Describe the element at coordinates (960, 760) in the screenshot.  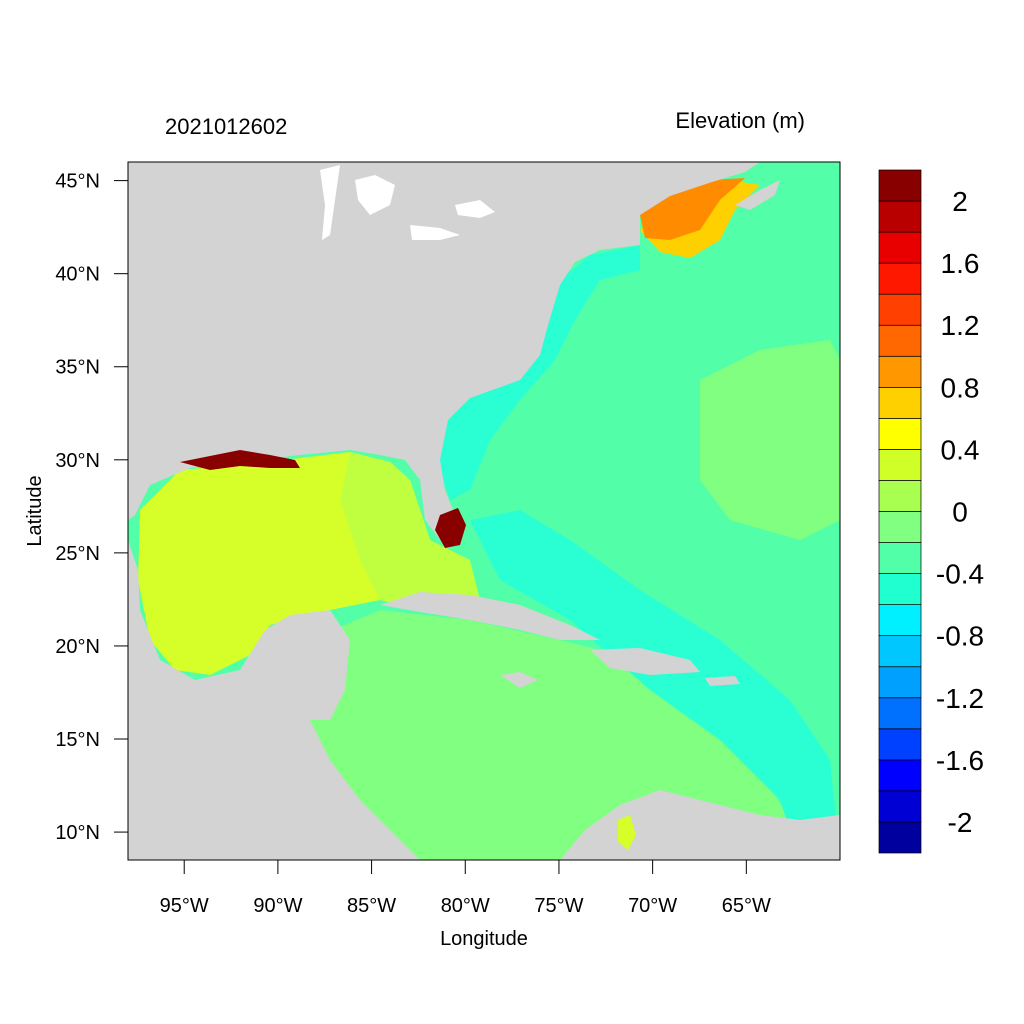
I see `colorbar-label: -1.6` at that location.